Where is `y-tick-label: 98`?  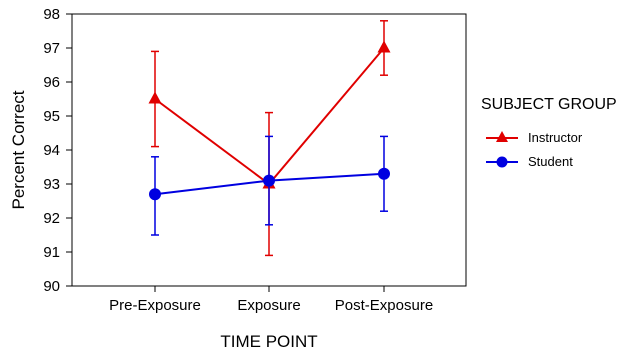
y-tick-label: 98 is located at coordinates (51, 14).